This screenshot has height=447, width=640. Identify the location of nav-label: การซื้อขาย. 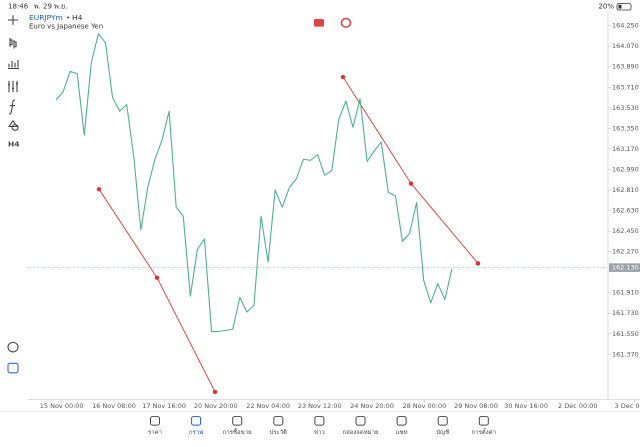
(237, 431).